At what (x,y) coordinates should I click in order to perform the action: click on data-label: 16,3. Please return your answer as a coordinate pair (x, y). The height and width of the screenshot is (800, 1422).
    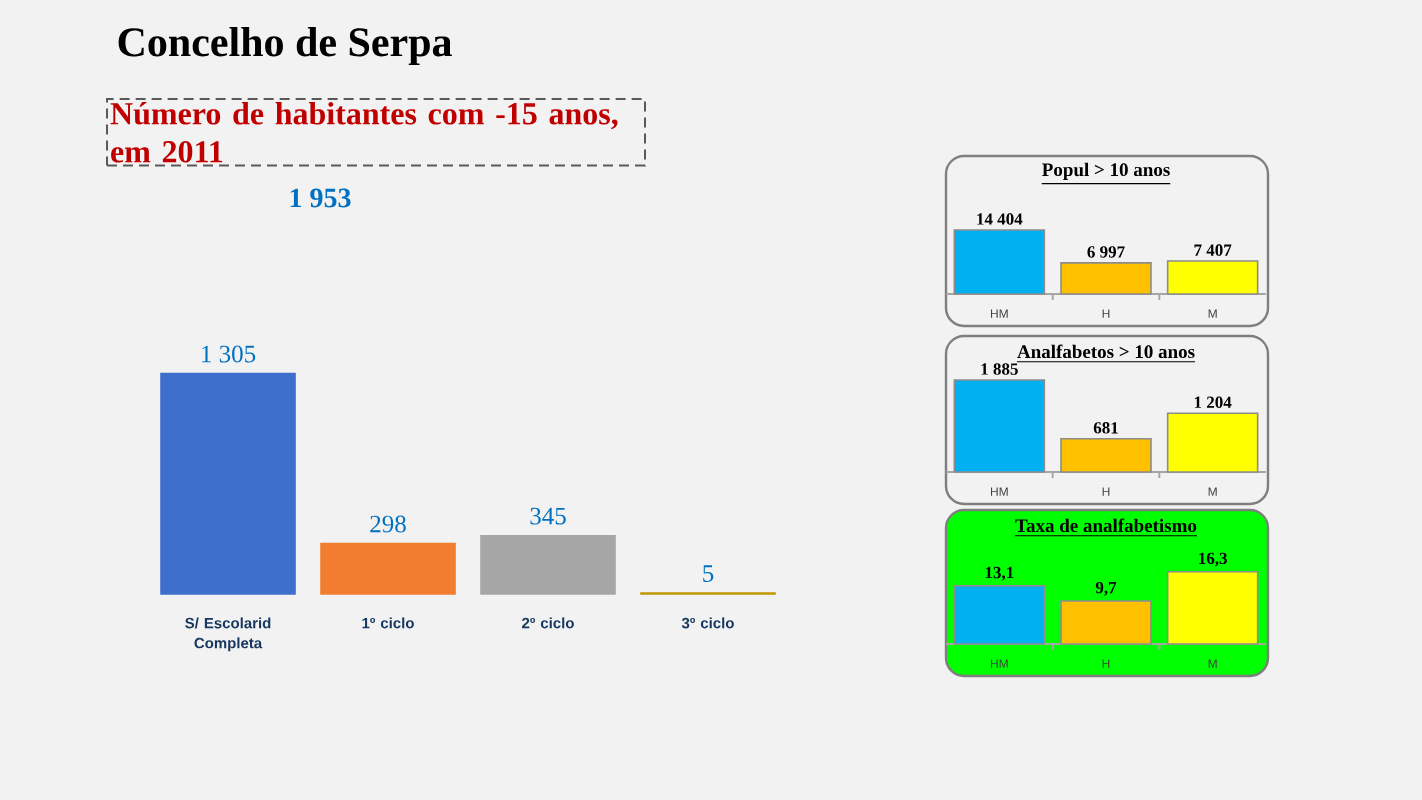
    Looking at the image, I should click on (1213, 559).